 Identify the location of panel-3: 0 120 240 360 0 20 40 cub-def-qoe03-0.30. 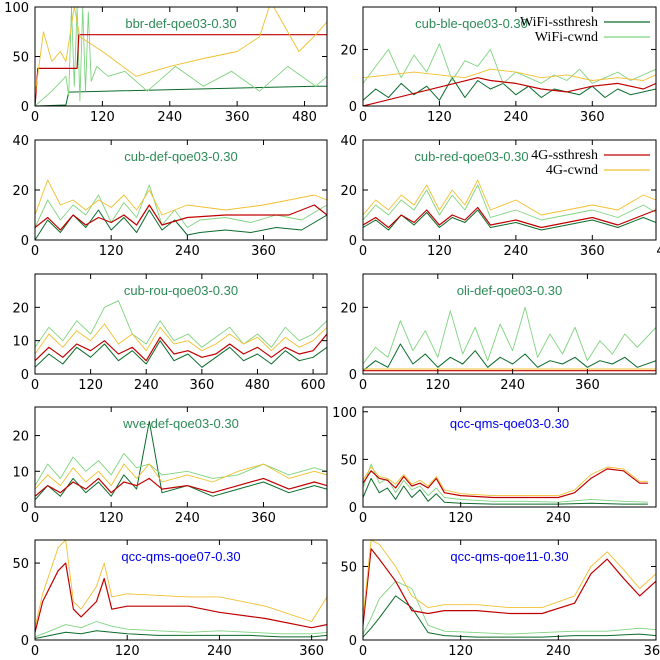
(170, 196).